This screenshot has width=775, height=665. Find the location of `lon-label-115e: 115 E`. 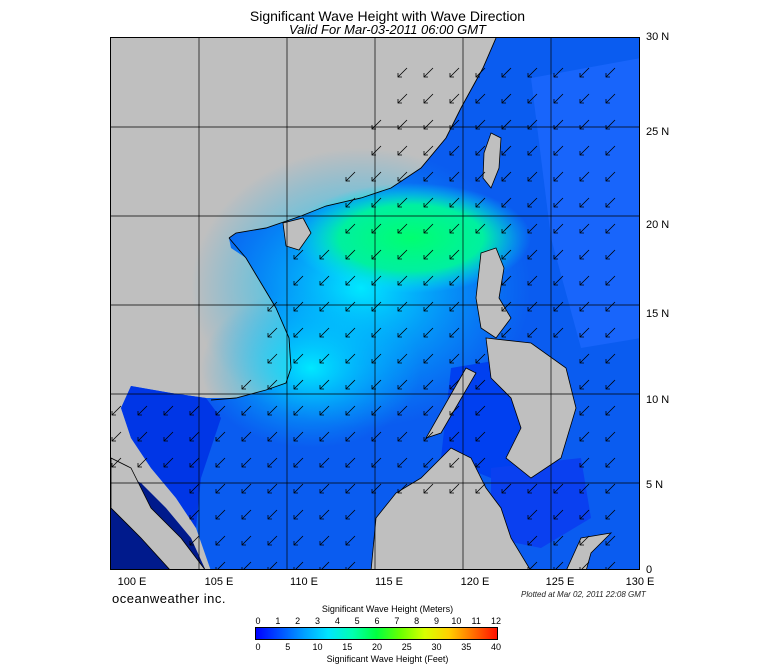

lon-label-115e: 115 E is located at coordinates (389, 582).